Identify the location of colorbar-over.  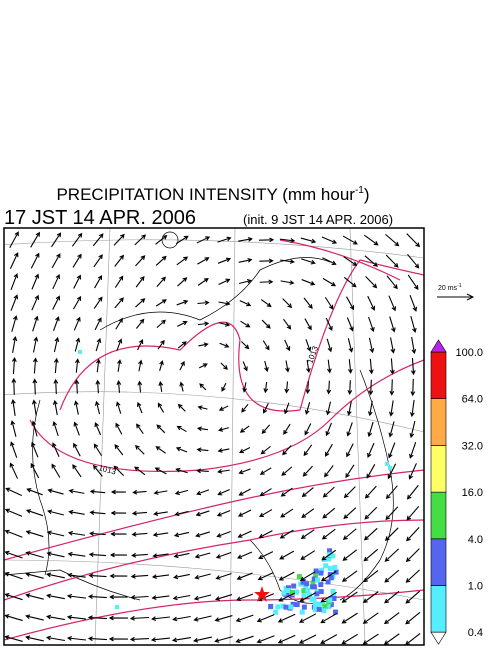
(438, 346).